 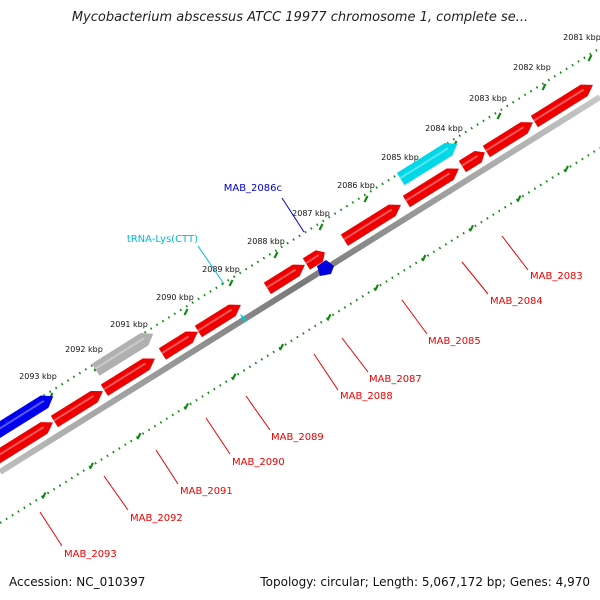 What do you see at coordinates (84, 349) in the screenshot?
I see `ruler-kbp-label: 2092 kbp` at bounding box center [84, 349].